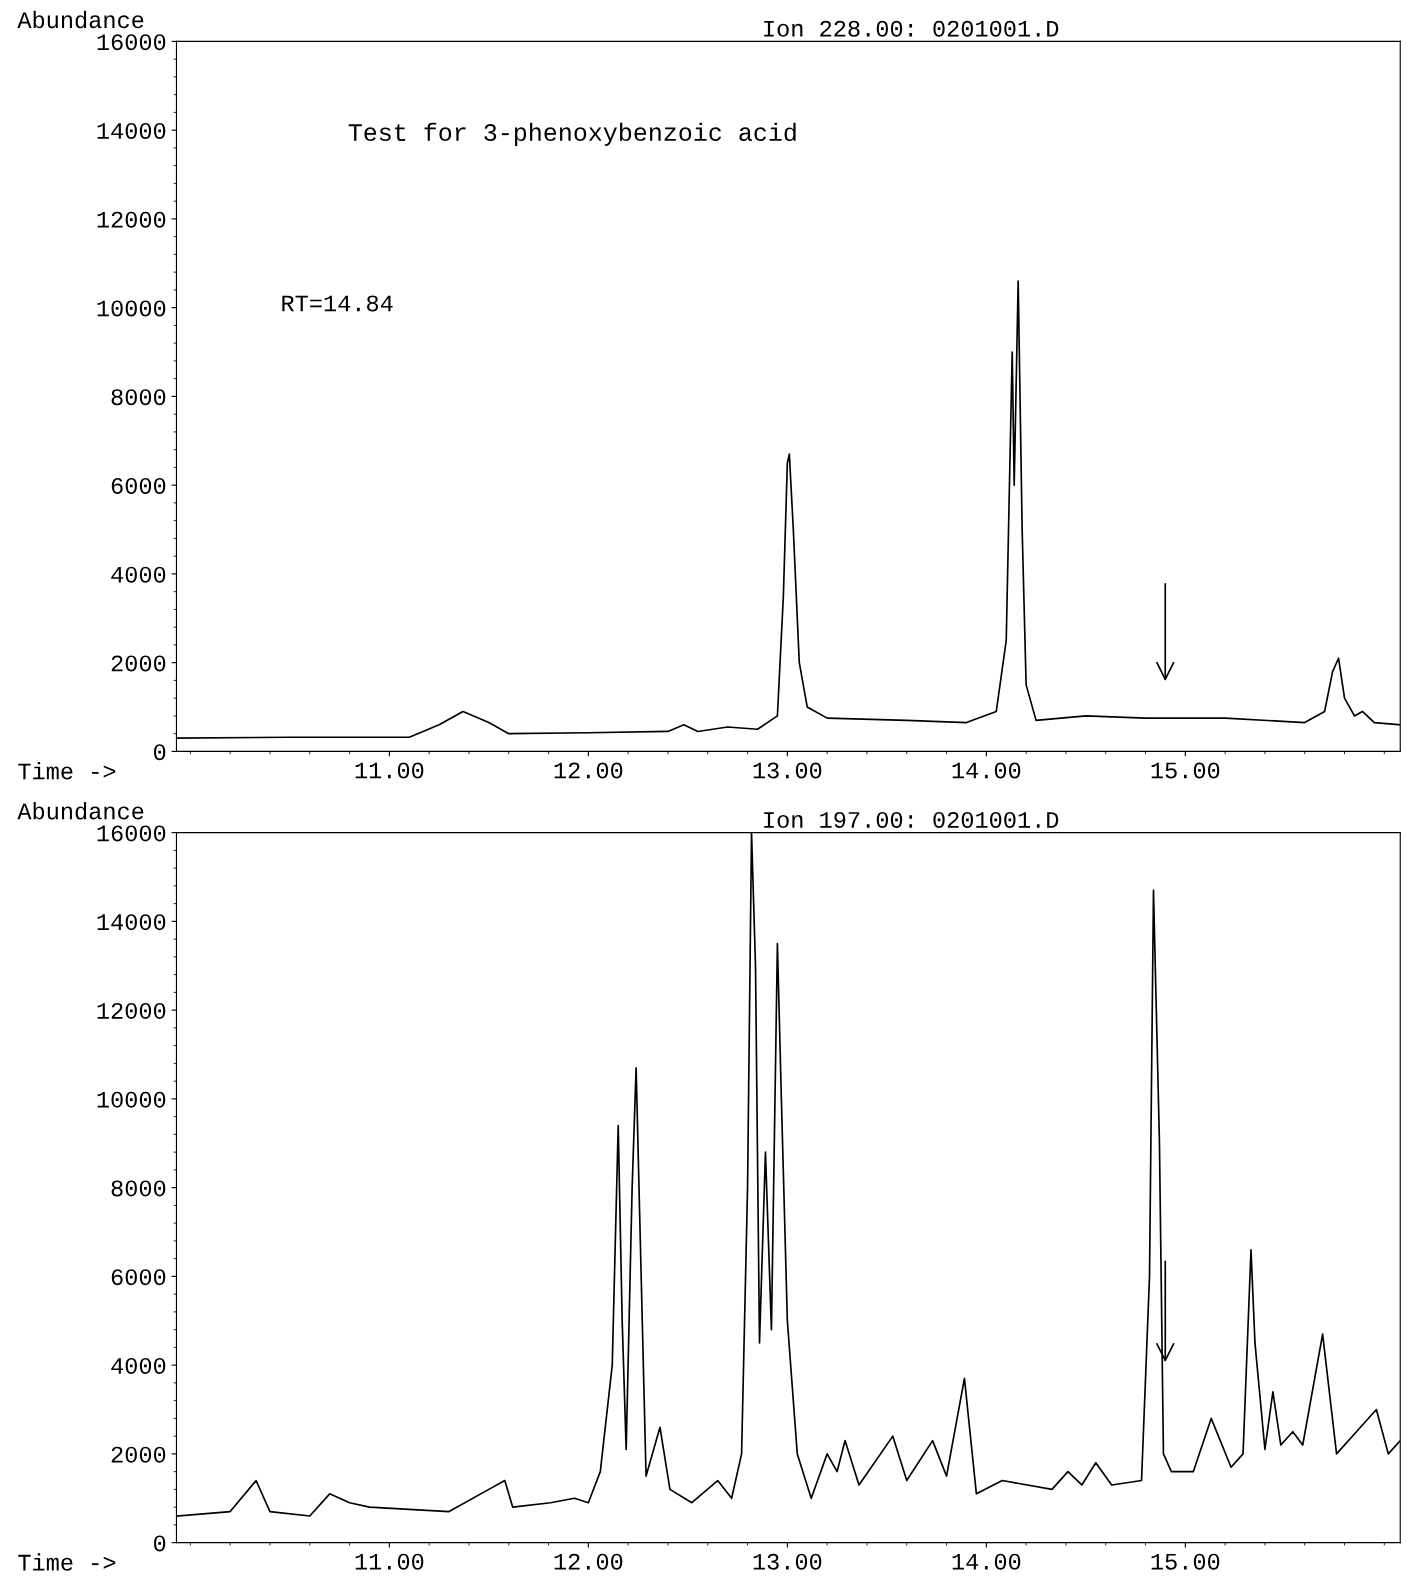 The height and width of the screenshot is (1592, 1423). What do you see at coordinates (911, 28) in the screenshot?
I see `chart-title: Ion 228.00: 0201001.D` at bounding box center [911, 28].